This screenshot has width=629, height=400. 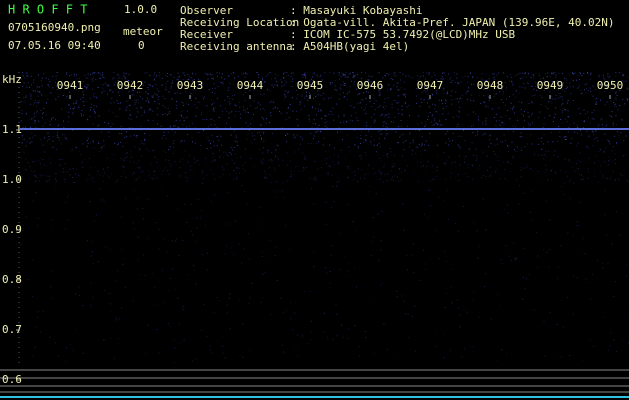 I want to click on info-label: Observer, so click(x=206, y=10).